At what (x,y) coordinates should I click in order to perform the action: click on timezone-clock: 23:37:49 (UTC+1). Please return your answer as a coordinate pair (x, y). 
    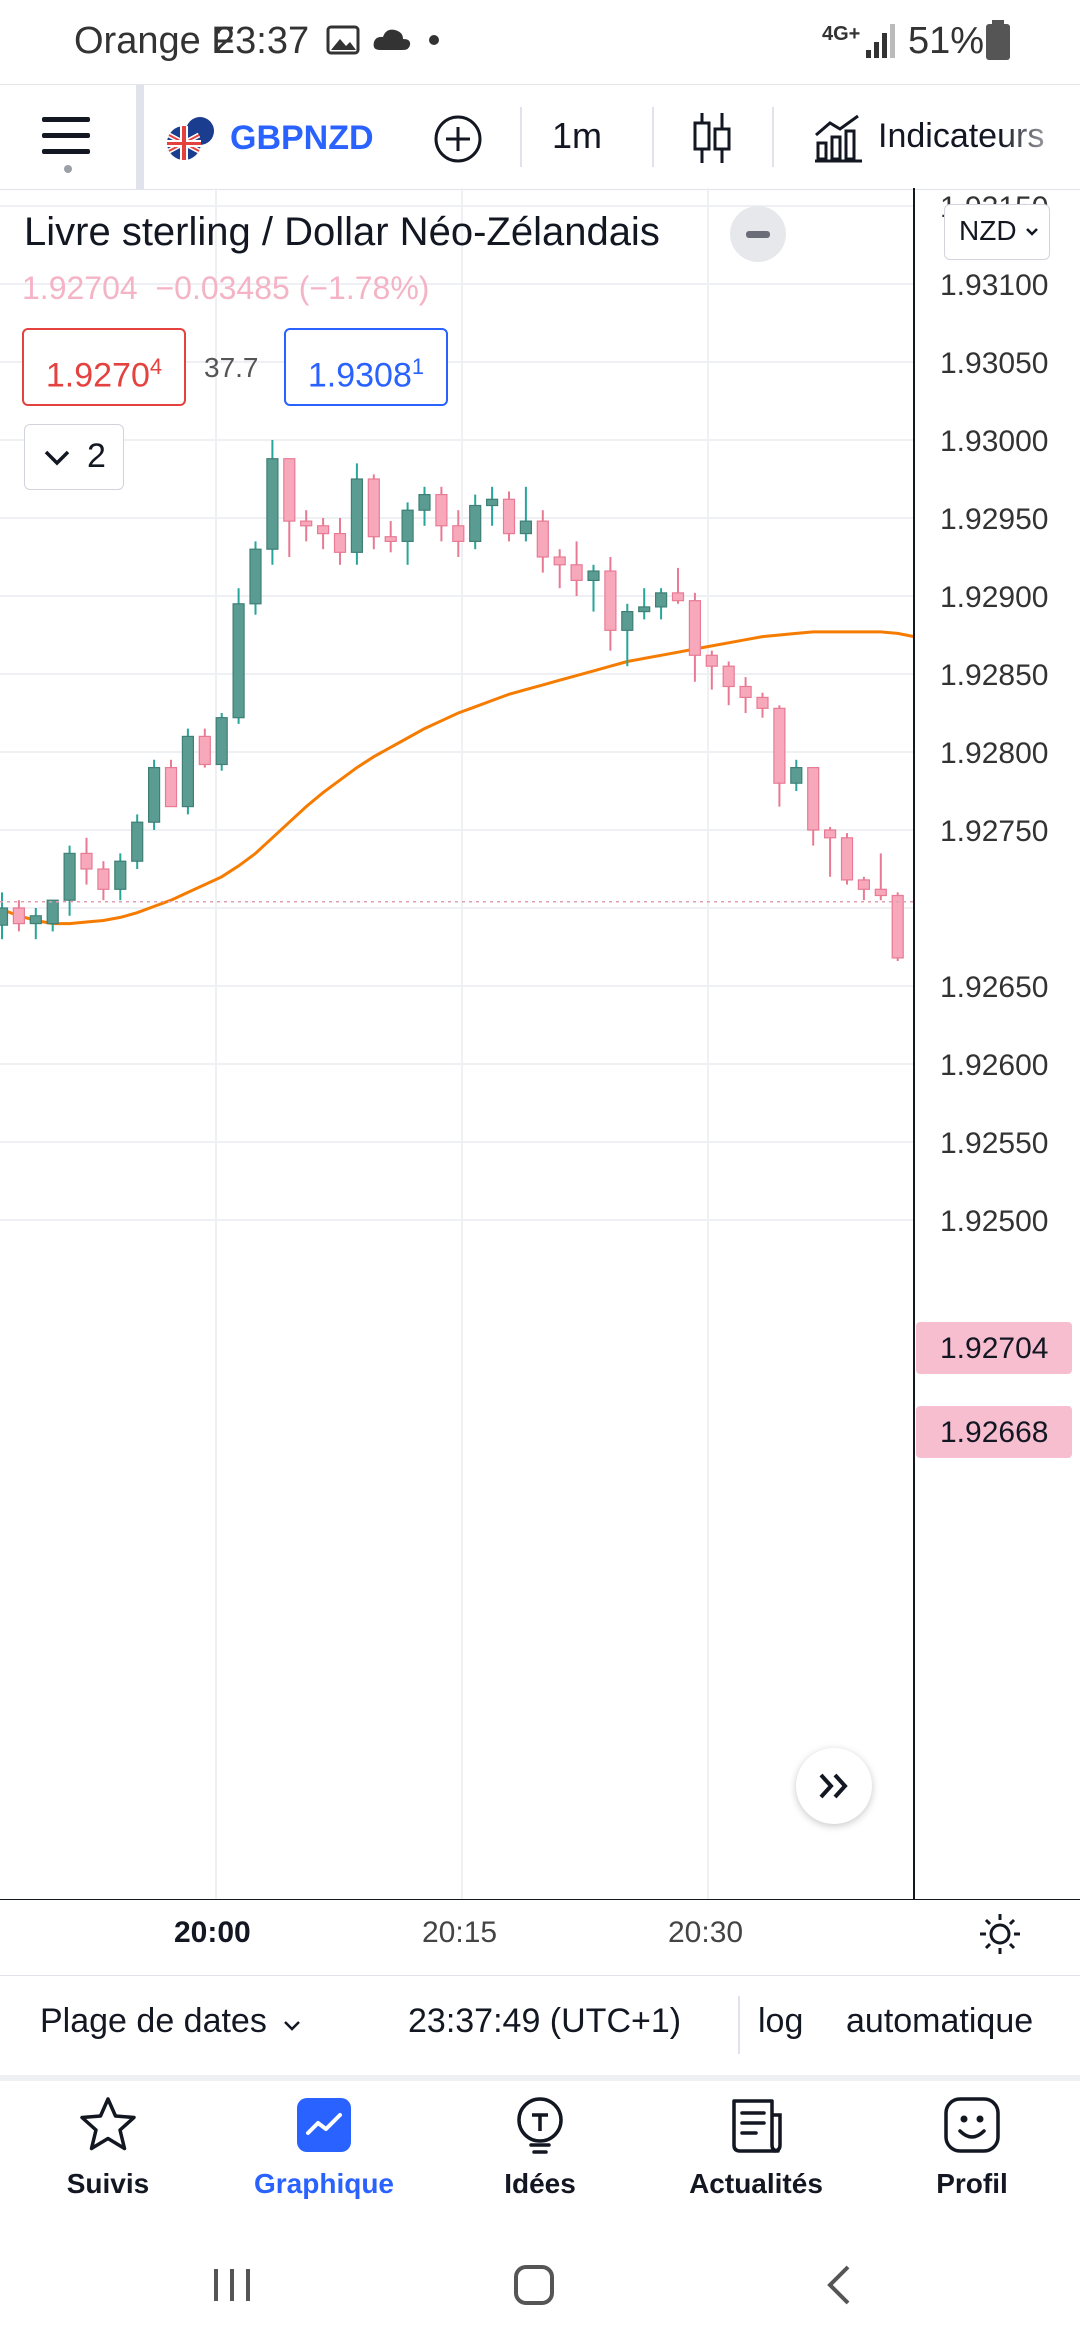
    Looking at the image, I should click on (545, 2021).